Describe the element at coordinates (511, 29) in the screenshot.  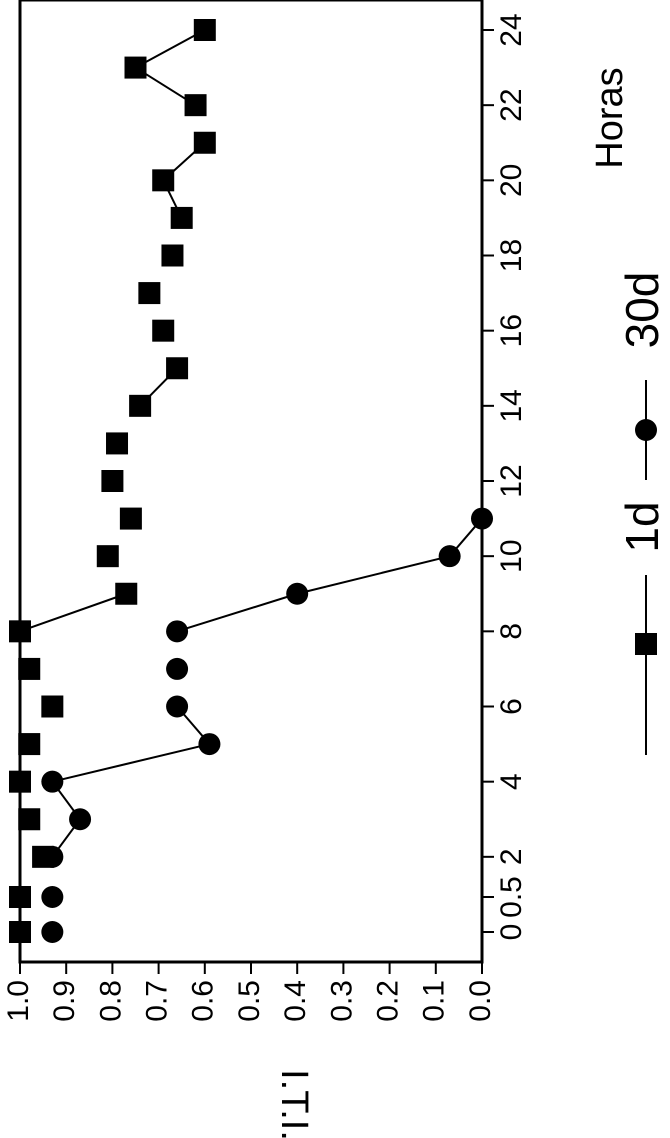
I see `x-tick-label: 24` at that location.